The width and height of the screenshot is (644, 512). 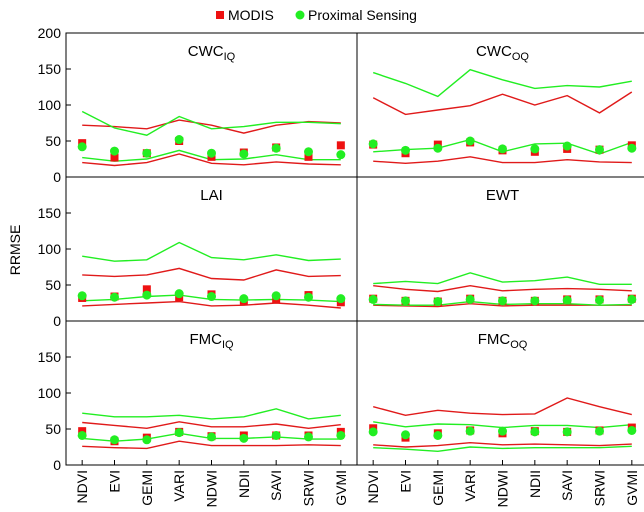 I want to click on x-tick-label-ndwi: NDWI, so click(x=212, y=488).